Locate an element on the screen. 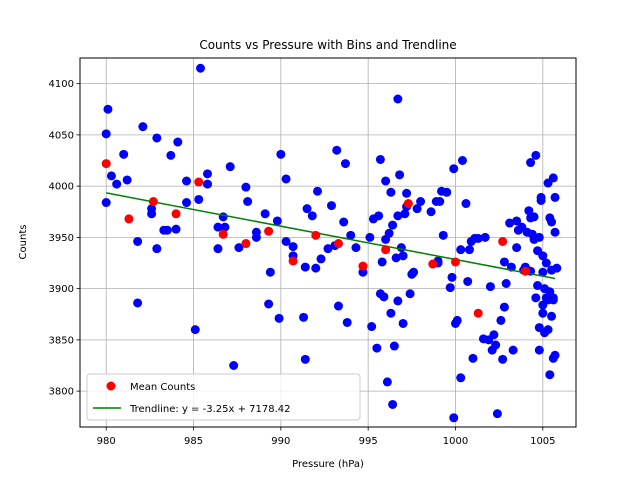  trendline is located at coordinates (331, 236).